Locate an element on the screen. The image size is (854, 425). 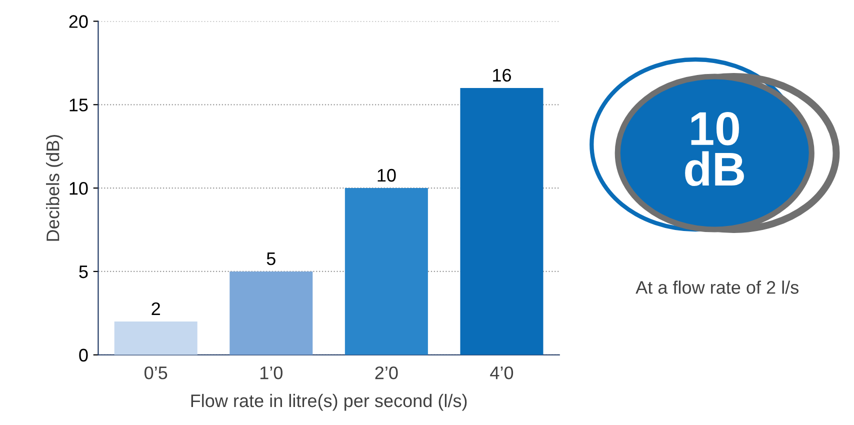
y-tick-label: 10 is located at coordinates (79, 188).